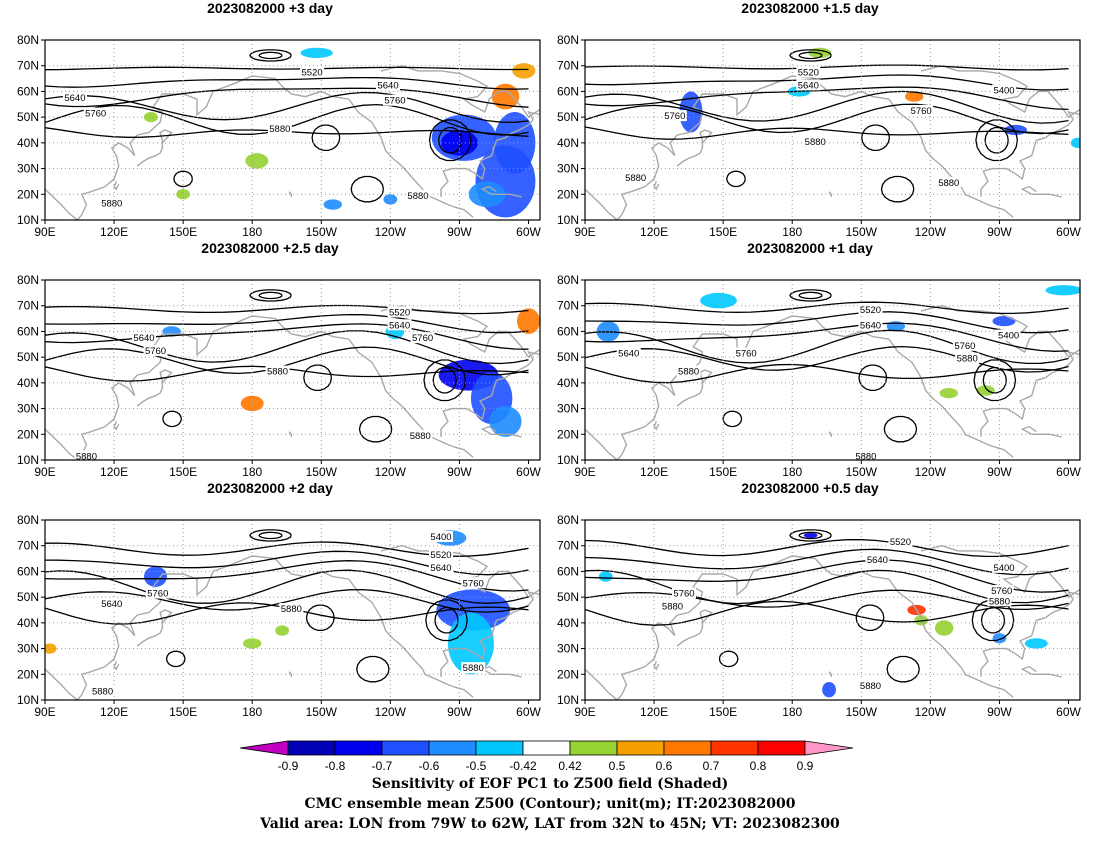 The width and height of the screenshot is (1100, 850). What do you see at coordinates (523, 766) in the screenshot?
I see `colorbar-label: -0.42` at bounding box center [523, 766].